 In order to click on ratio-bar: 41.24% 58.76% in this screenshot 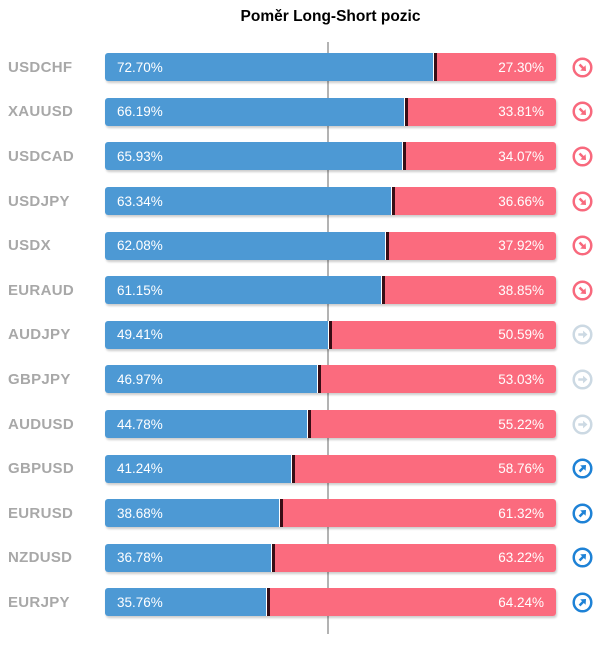, I will do `click(330, 468)`.